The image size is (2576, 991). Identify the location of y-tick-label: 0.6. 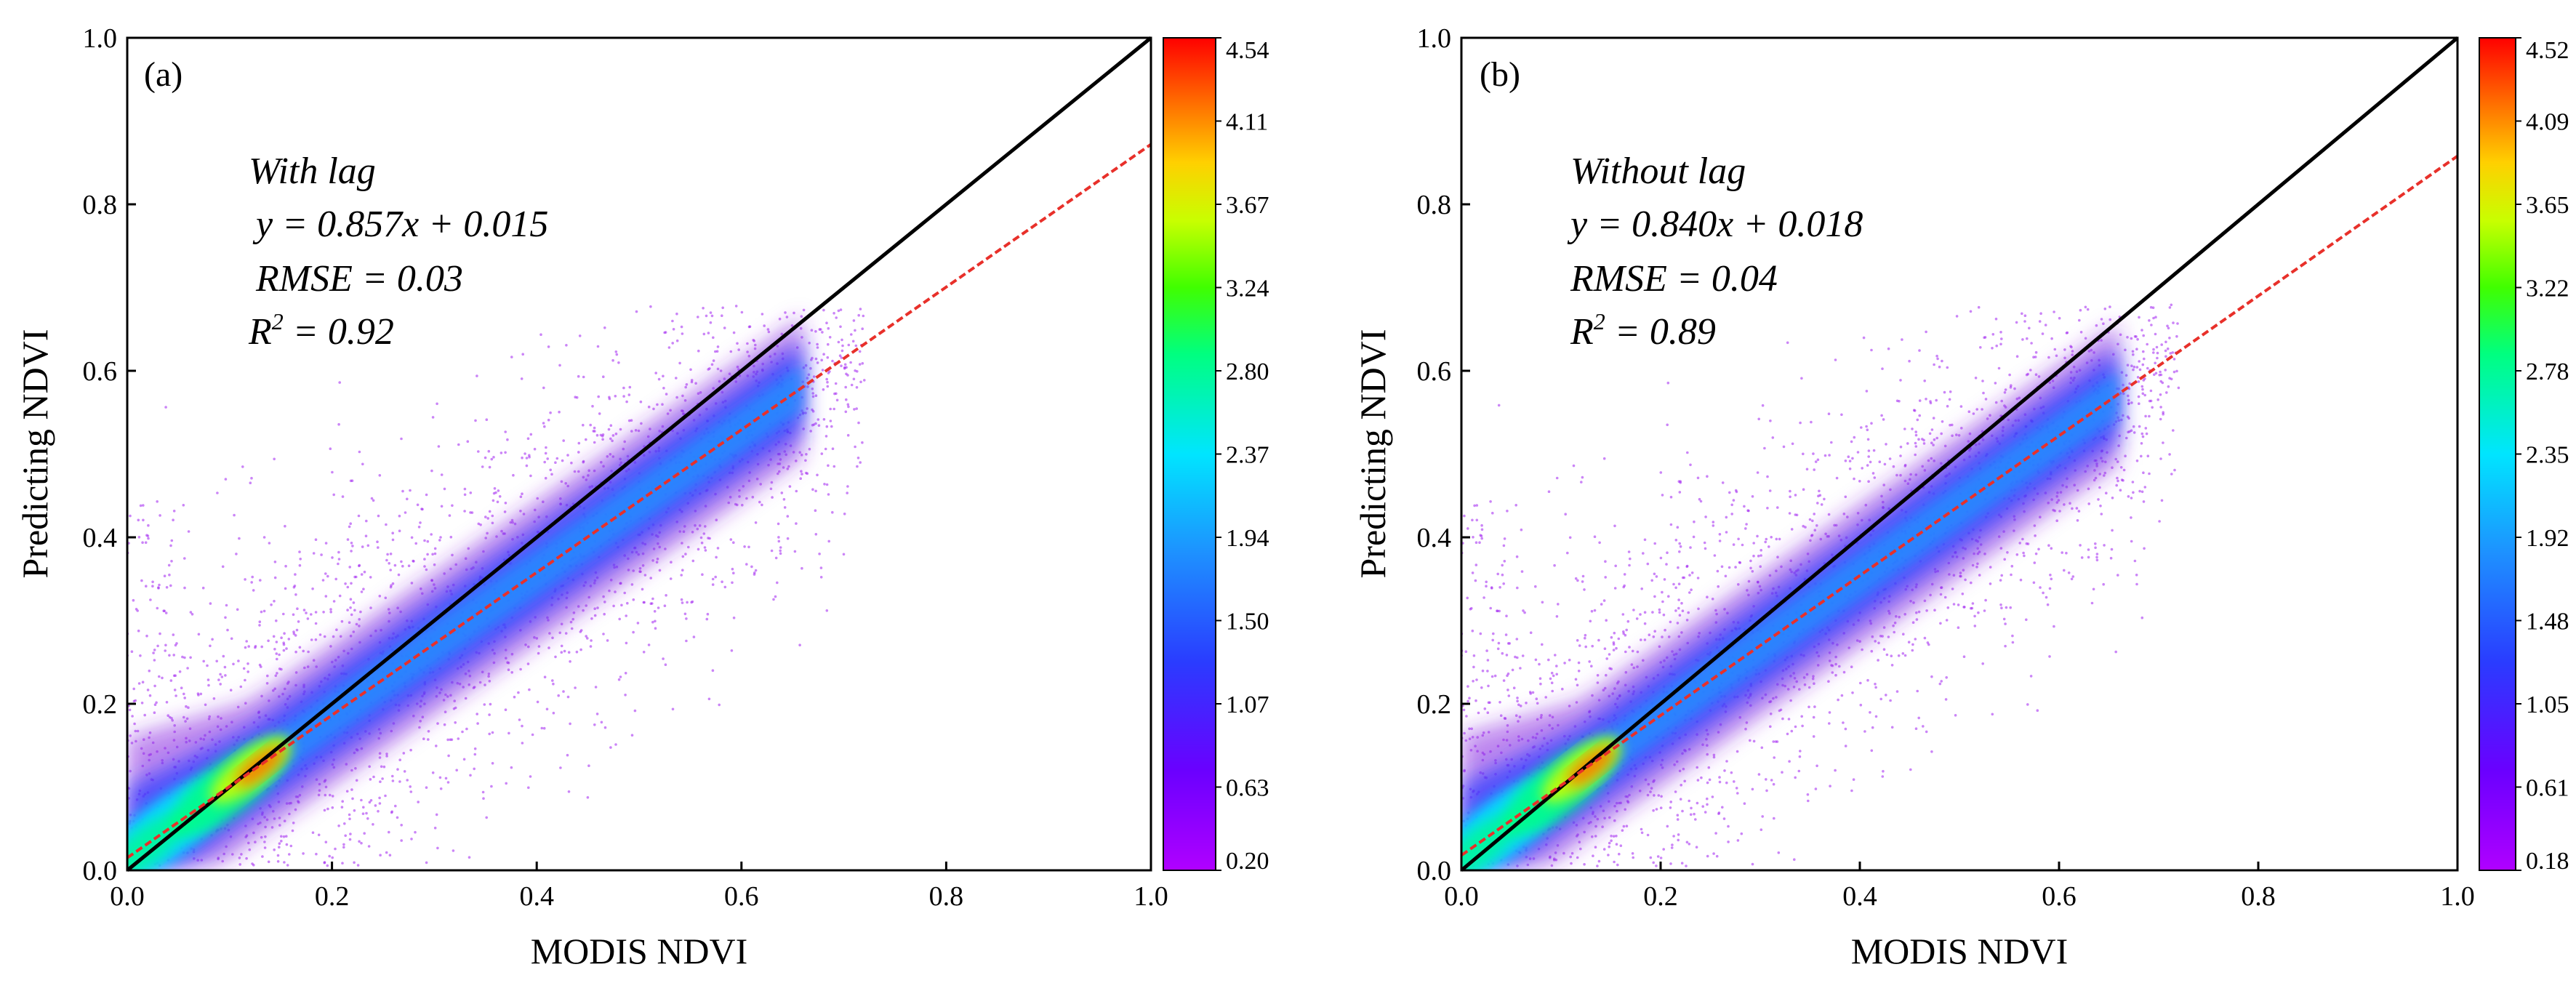
(100, 371).